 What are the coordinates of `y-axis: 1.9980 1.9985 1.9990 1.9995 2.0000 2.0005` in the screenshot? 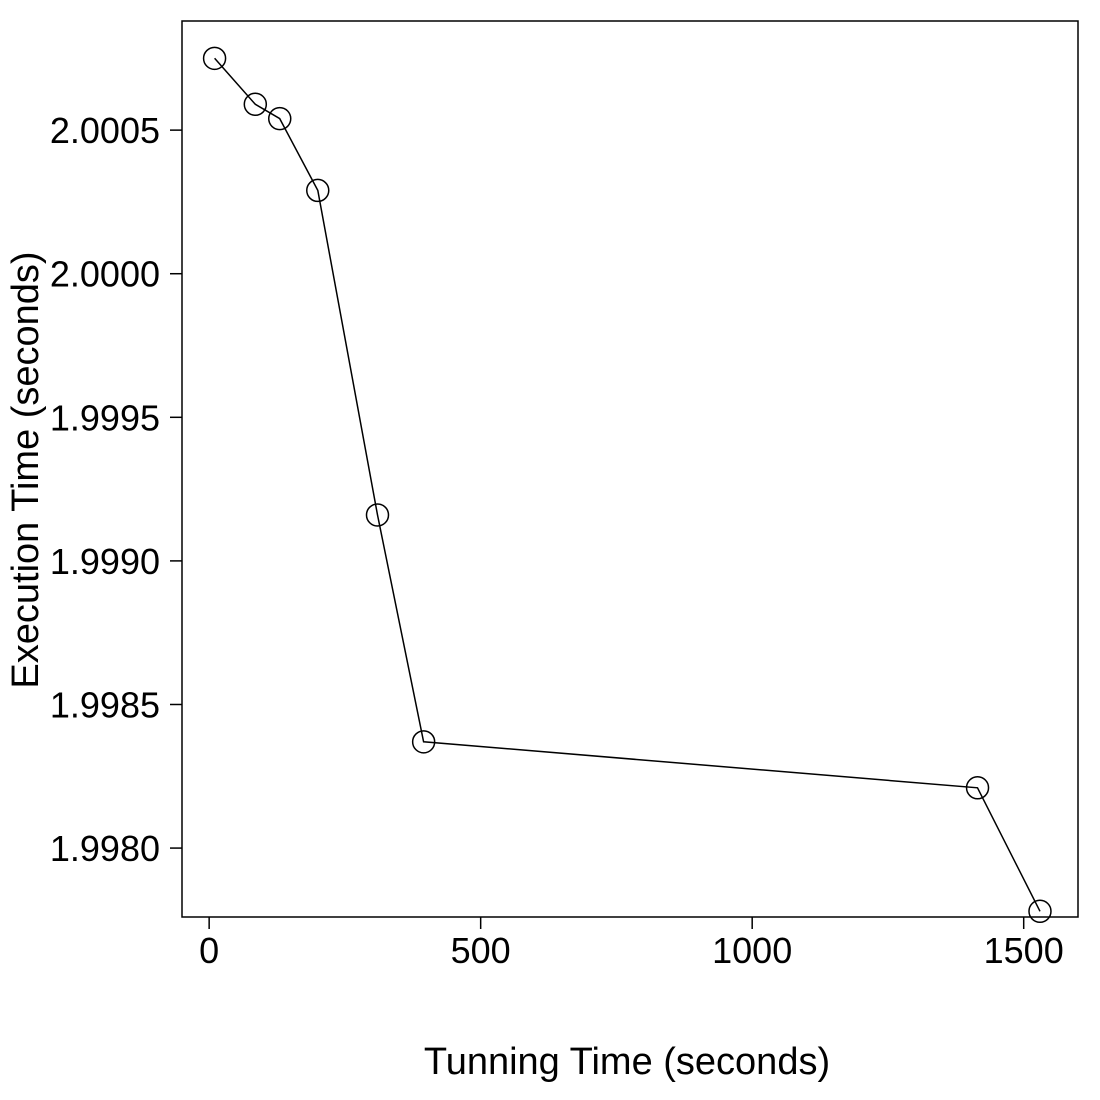 It's located at (116, 489).